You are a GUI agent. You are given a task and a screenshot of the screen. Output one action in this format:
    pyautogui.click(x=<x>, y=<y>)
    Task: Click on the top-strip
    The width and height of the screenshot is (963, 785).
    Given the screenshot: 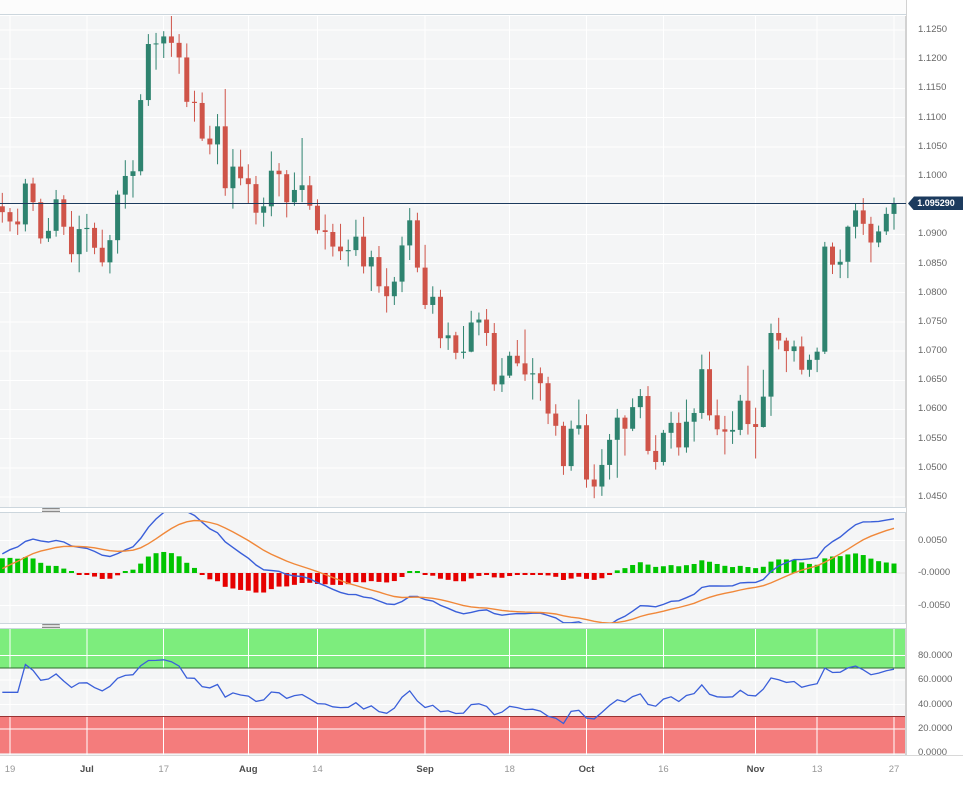 What is the action you would take?
    pyautogui.click(x=481, y=7)
    